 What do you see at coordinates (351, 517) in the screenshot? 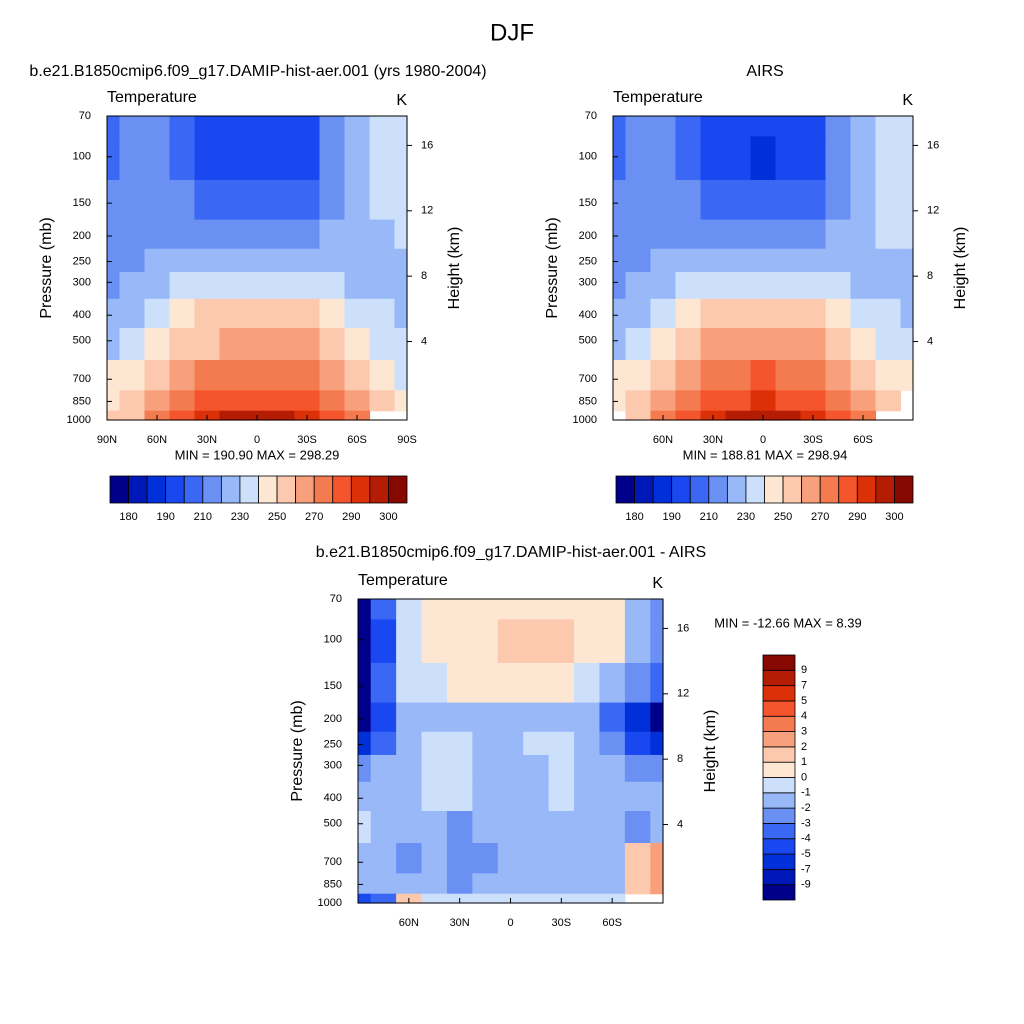
I see `colorbar-label: 290` at bounding box center [351, 517].